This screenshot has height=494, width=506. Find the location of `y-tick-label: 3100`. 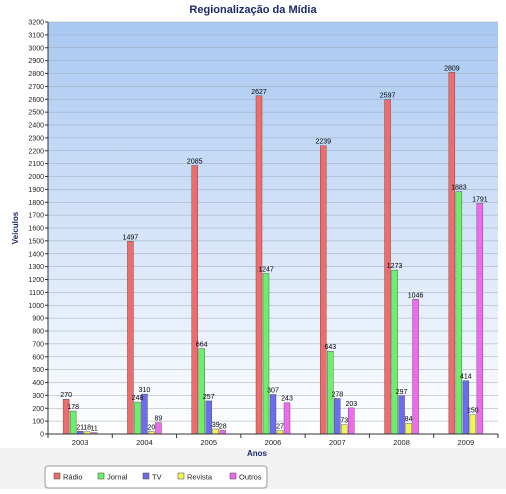

y-tick-label: 3100 is located at coordinates (36, 35).